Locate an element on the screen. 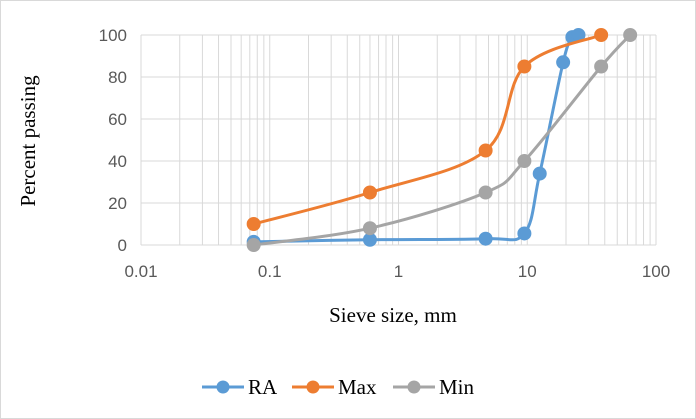  y-tick-label: 100 is located at coordinates (113, 35).